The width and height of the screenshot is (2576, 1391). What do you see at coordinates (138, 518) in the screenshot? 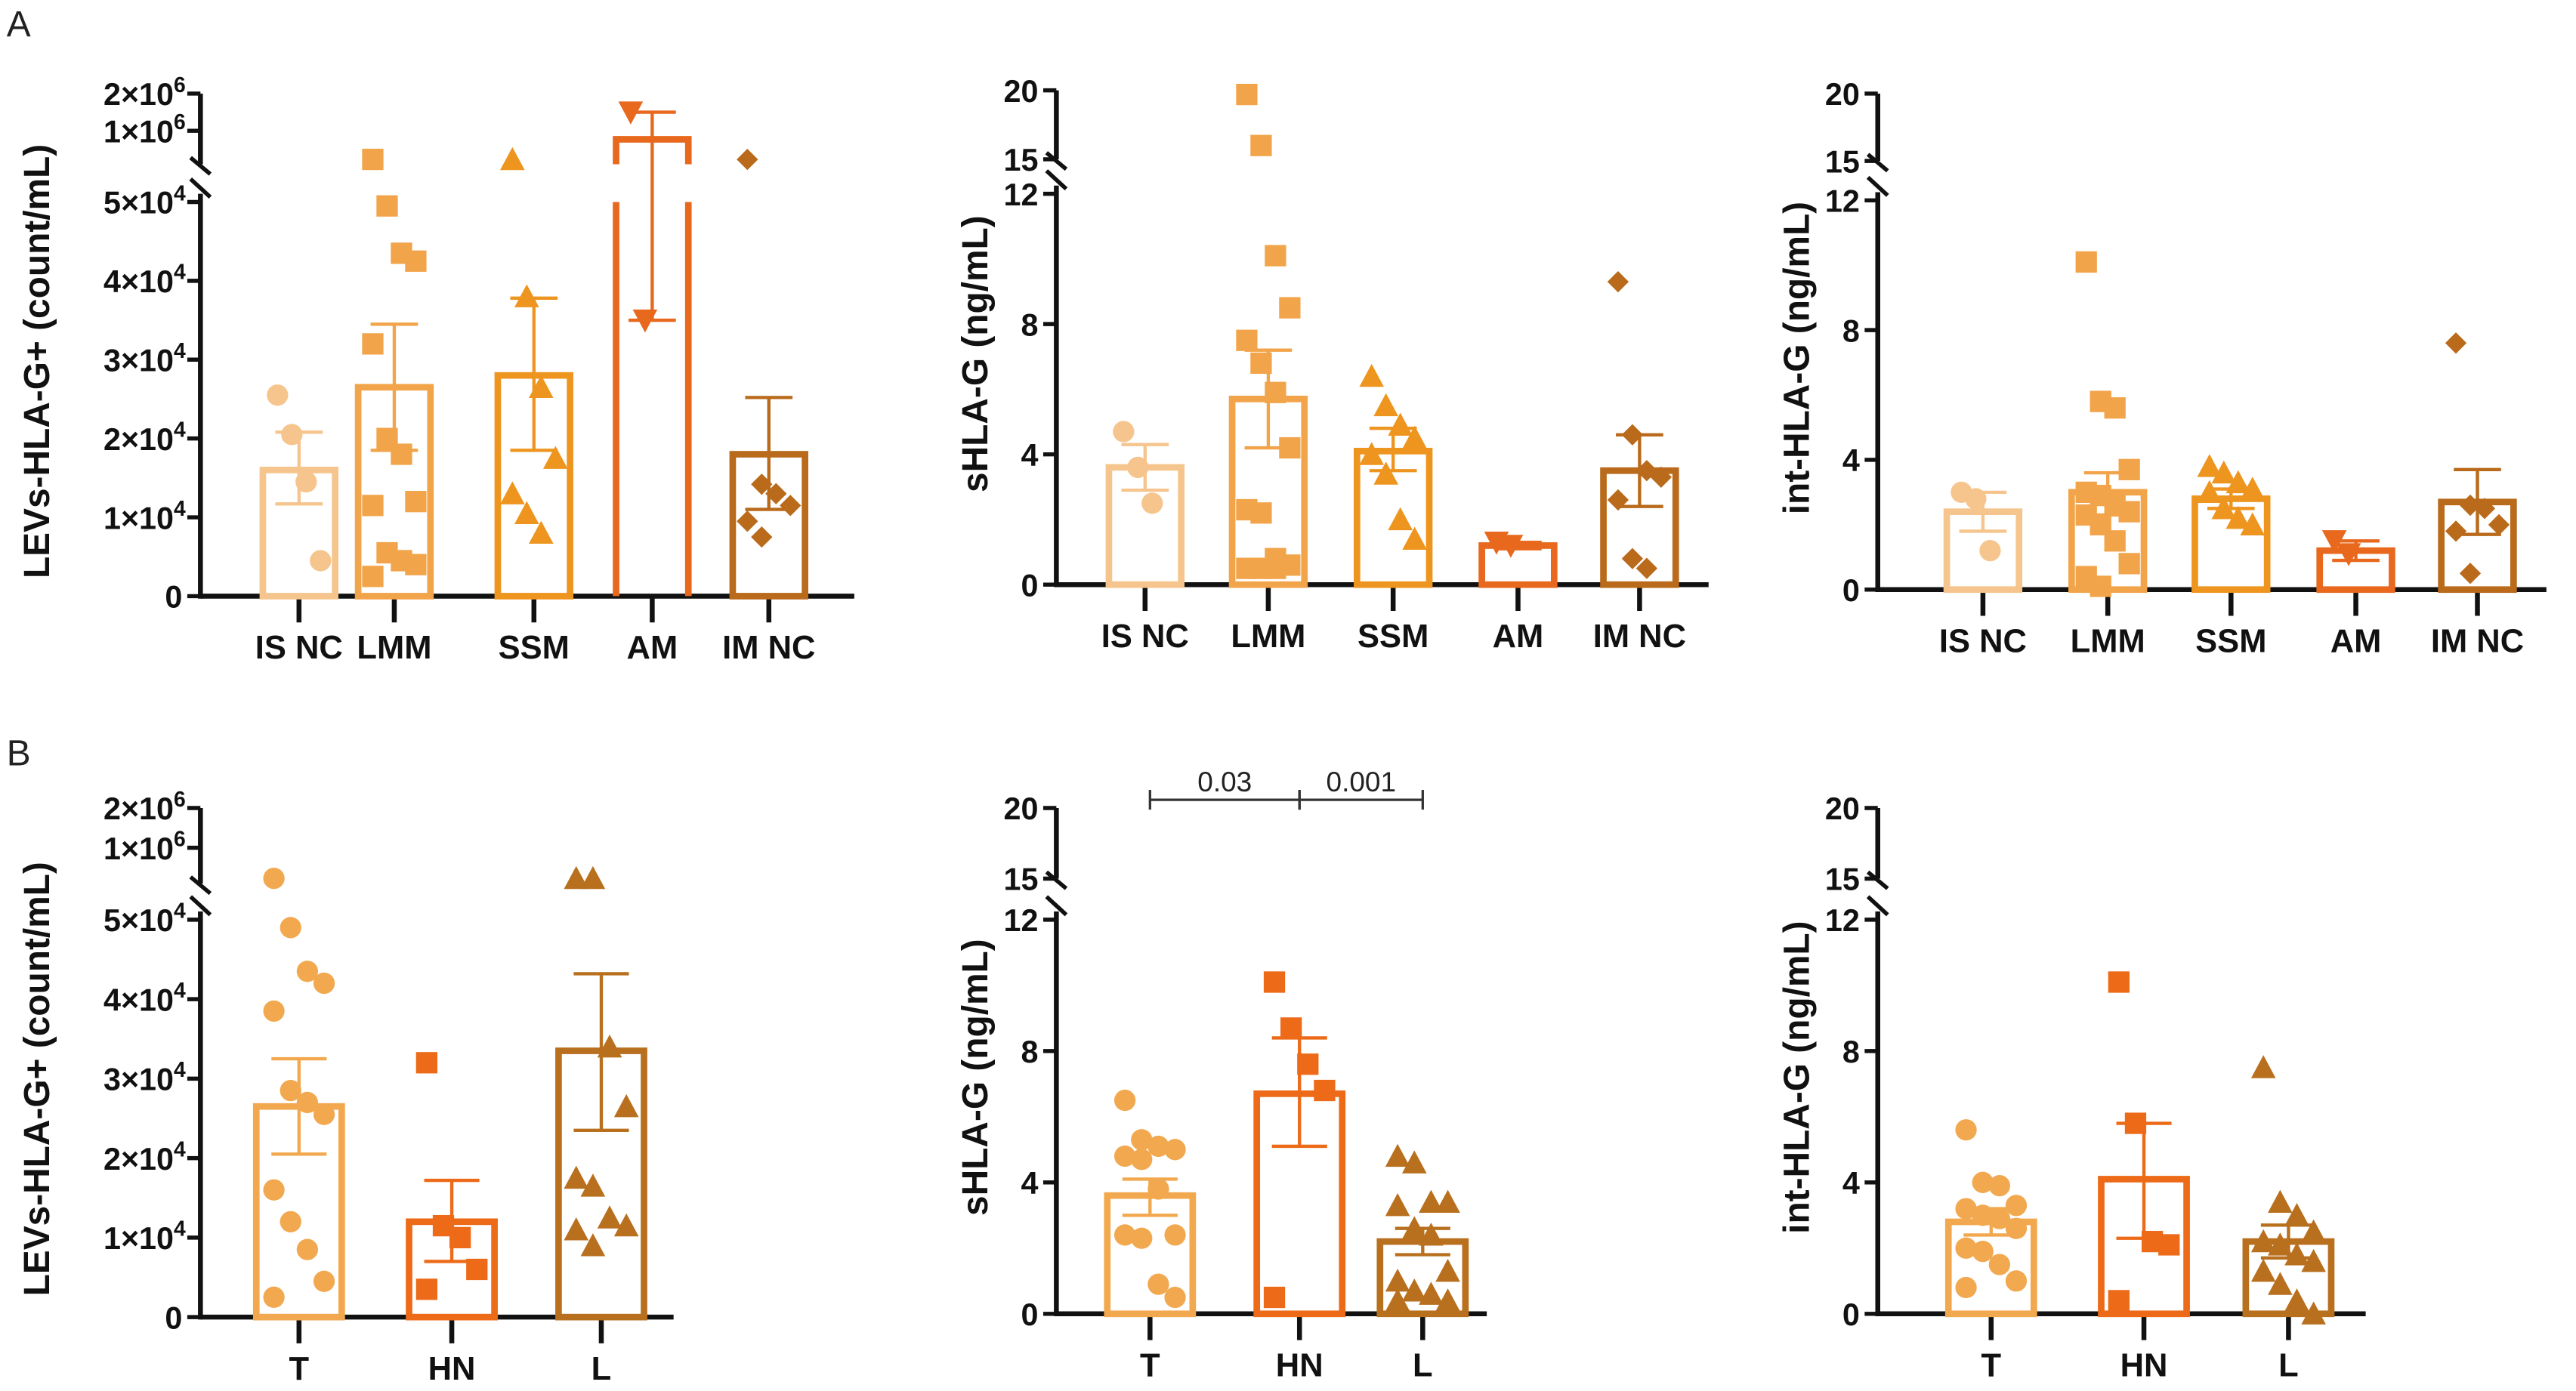
I see `tick-mantissa: 1×10` at bounding box center [138, 518].